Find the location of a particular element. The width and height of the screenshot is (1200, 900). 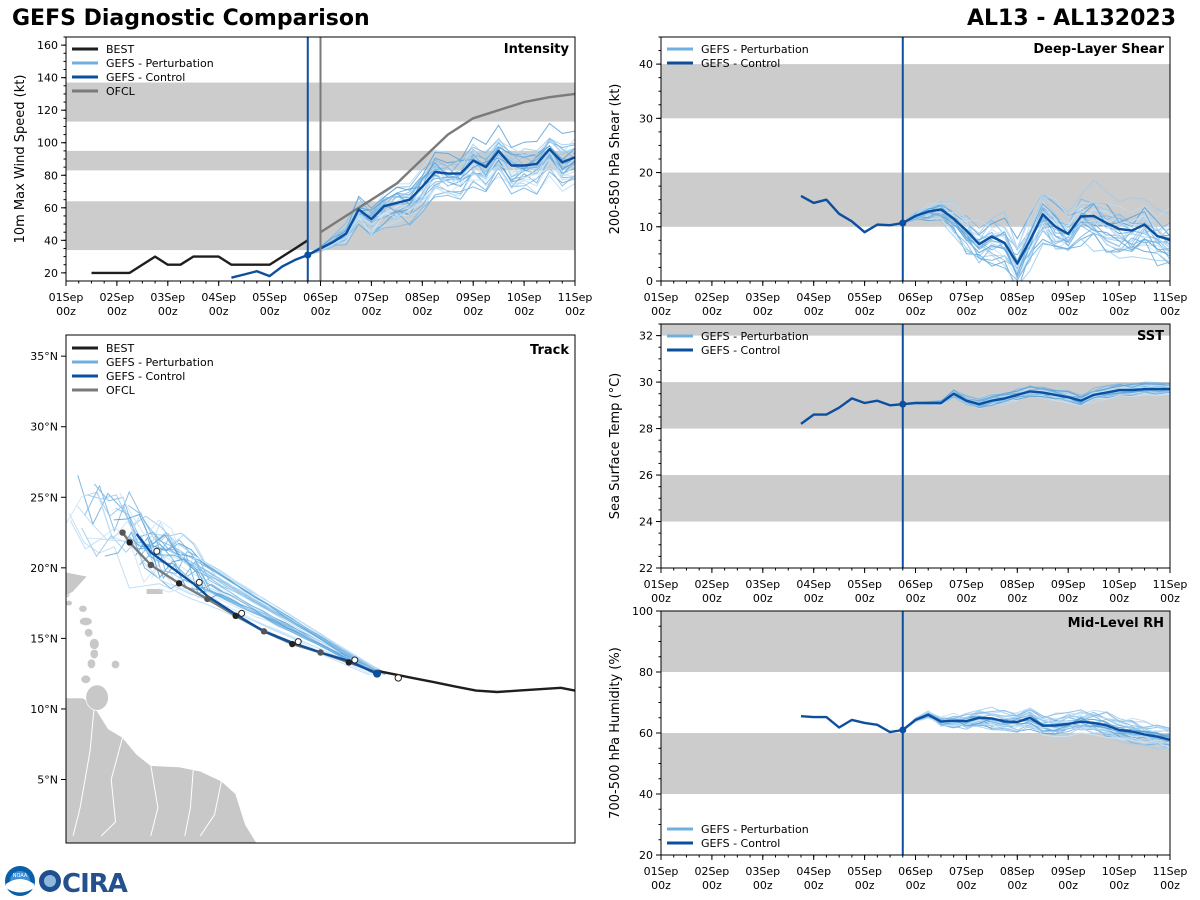

intensity-xtick-label: 02Sep is located at coordinates (117, 297).